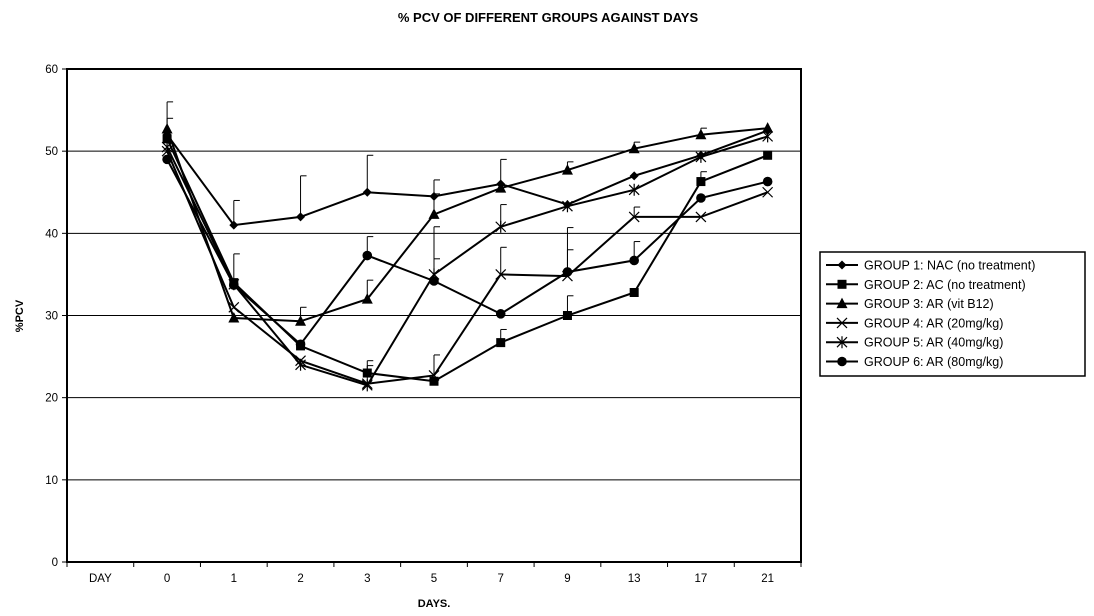  What do you see at coordinates (933, 343) in the screenshot?
I see `legend-label: GROUP 5: AR (40mg/kg)` at bounding box center [933, 343].